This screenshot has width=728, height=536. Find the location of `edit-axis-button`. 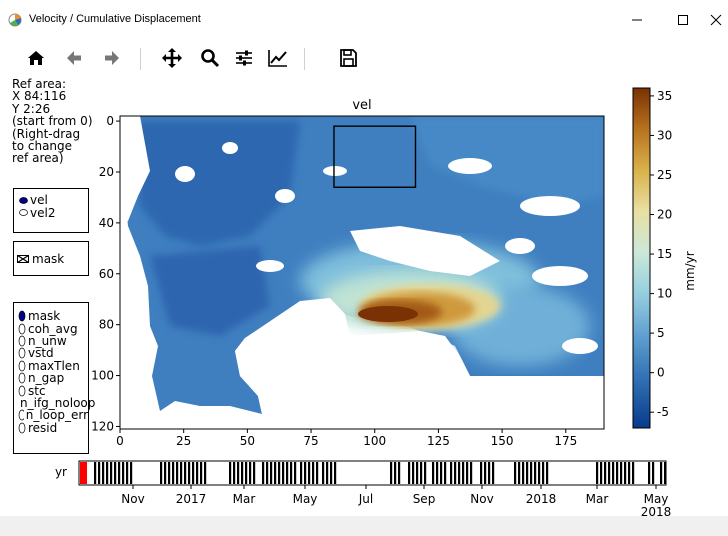

edit-axis-button is located at coordinates (278, 58).